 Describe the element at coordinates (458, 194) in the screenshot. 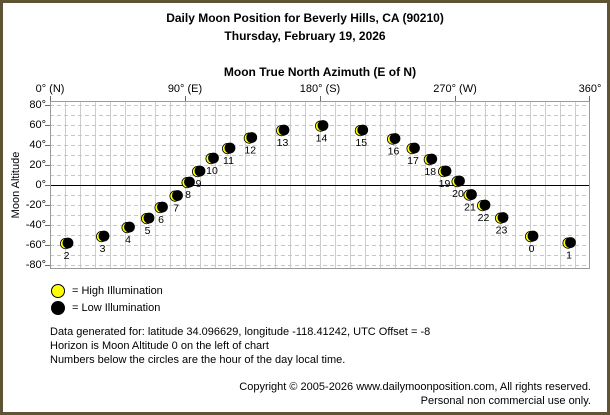

I see `hour-label: 20` at that location.